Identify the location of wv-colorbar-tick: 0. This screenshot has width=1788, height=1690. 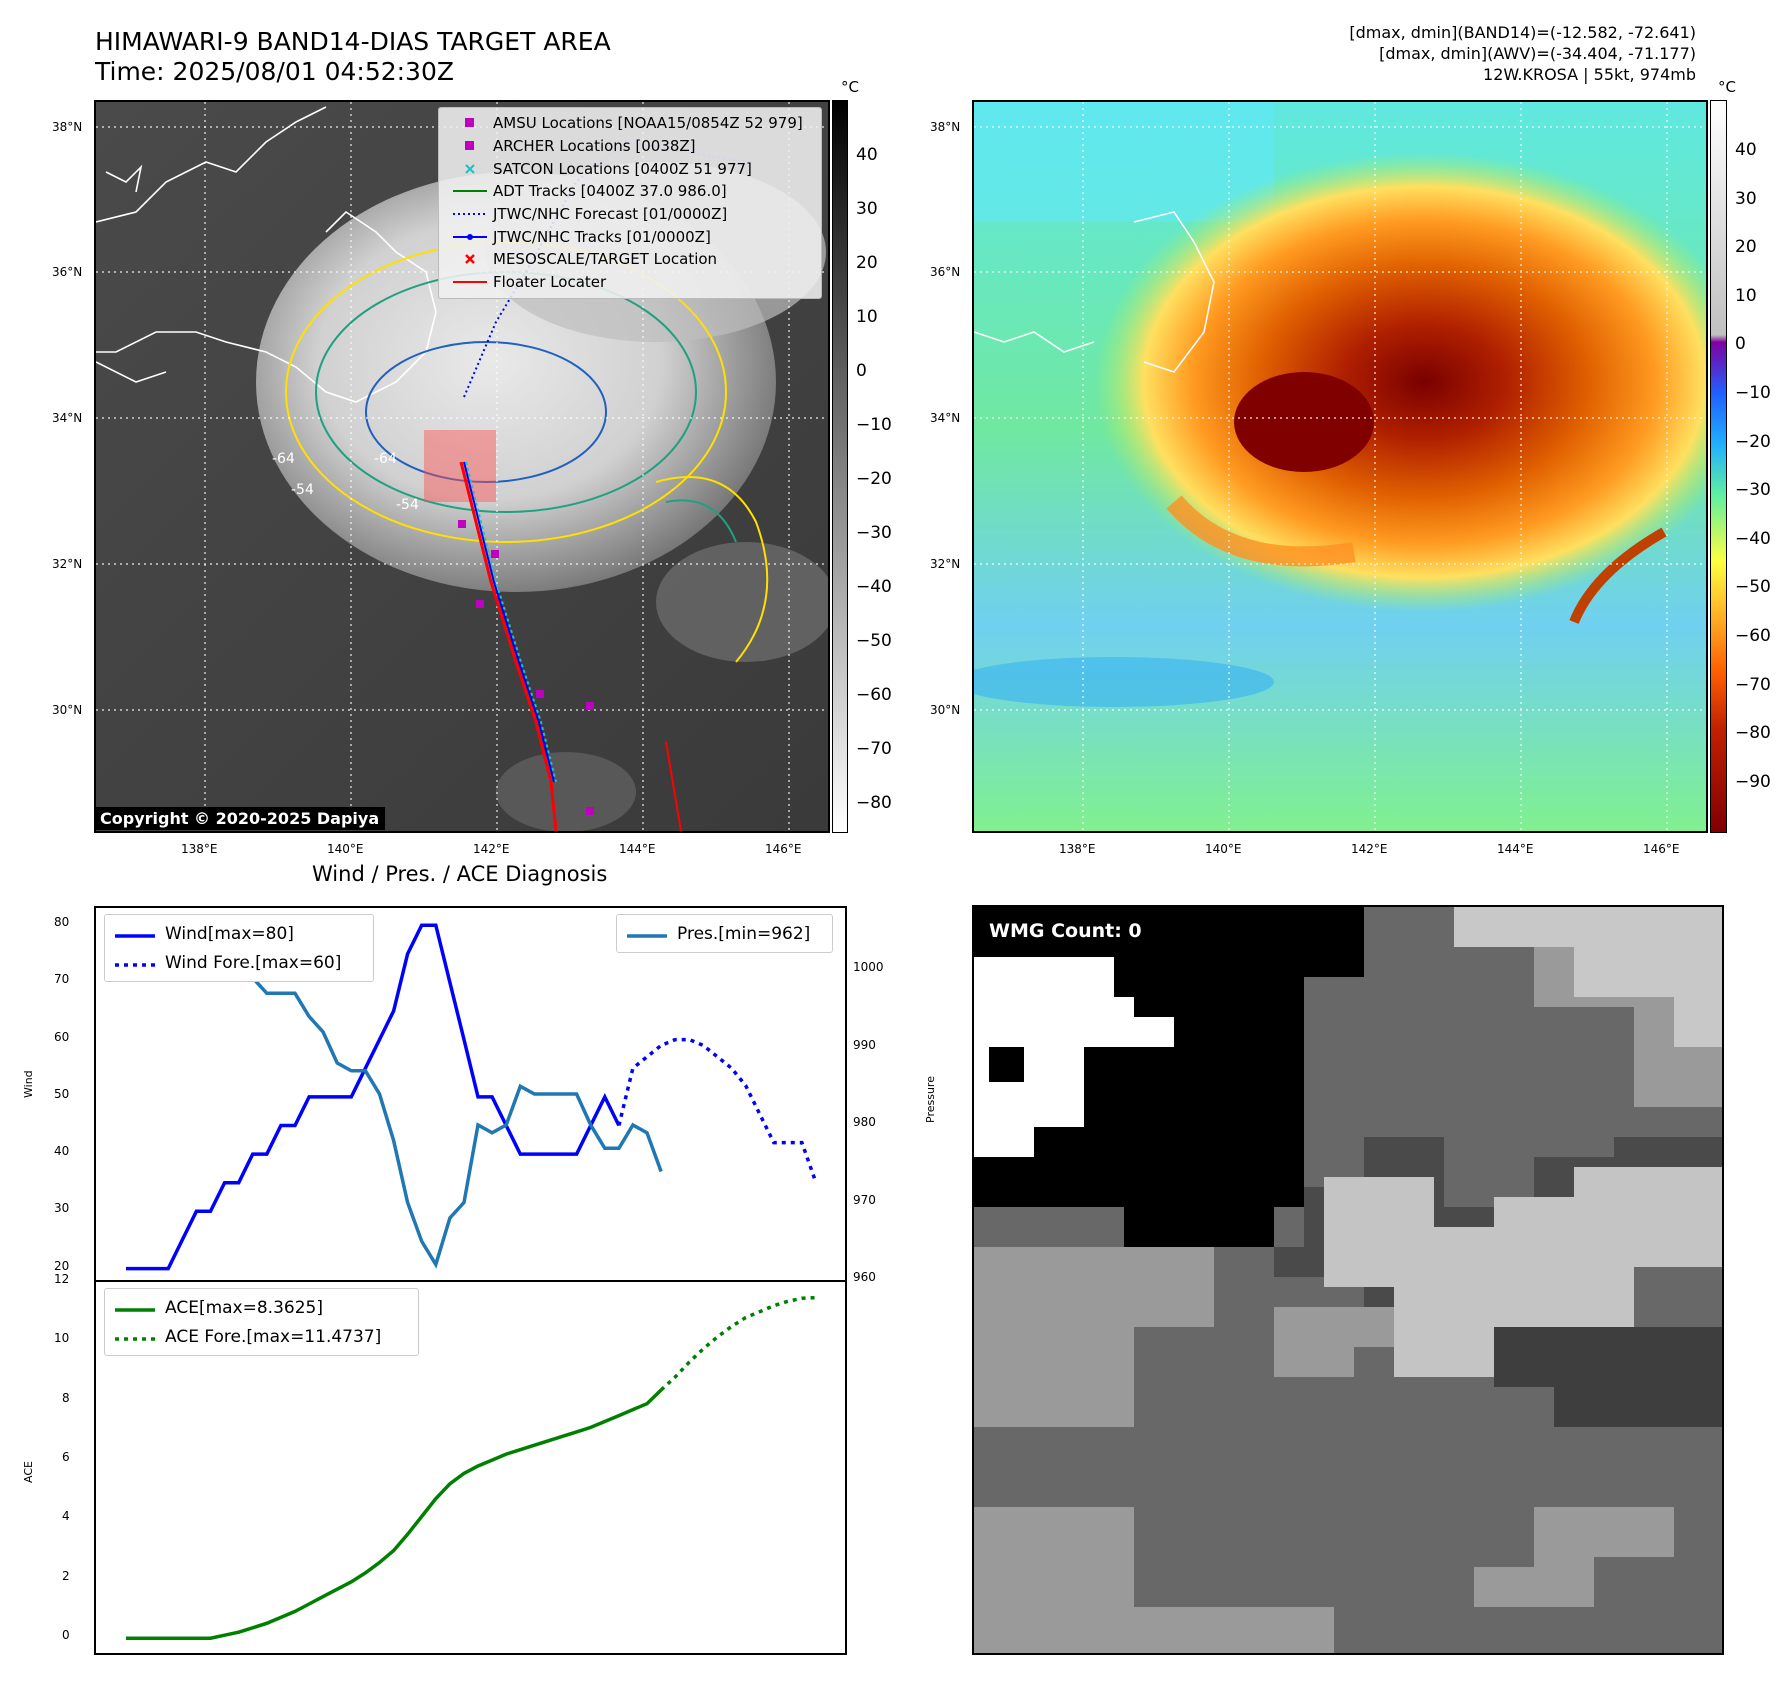
(1740, 344).